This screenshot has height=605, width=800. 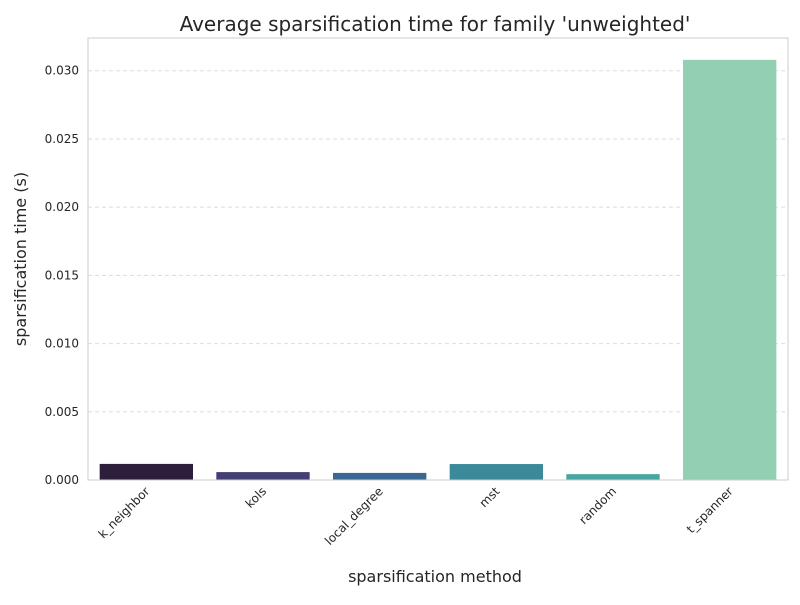 I want to click on bar-kols, so click(x=263, y=476).